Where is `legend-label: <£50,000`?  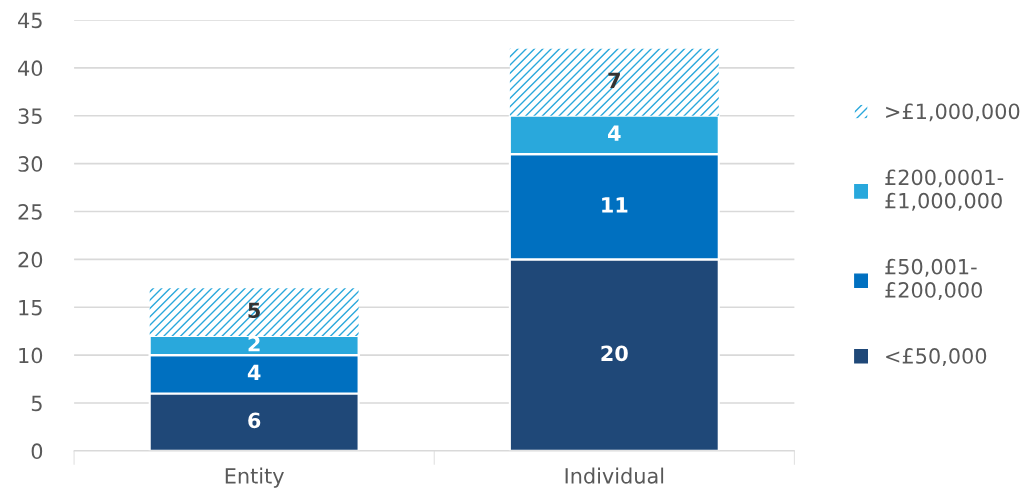
legend-label: <£50,000 is located at coordinates (936, 357).